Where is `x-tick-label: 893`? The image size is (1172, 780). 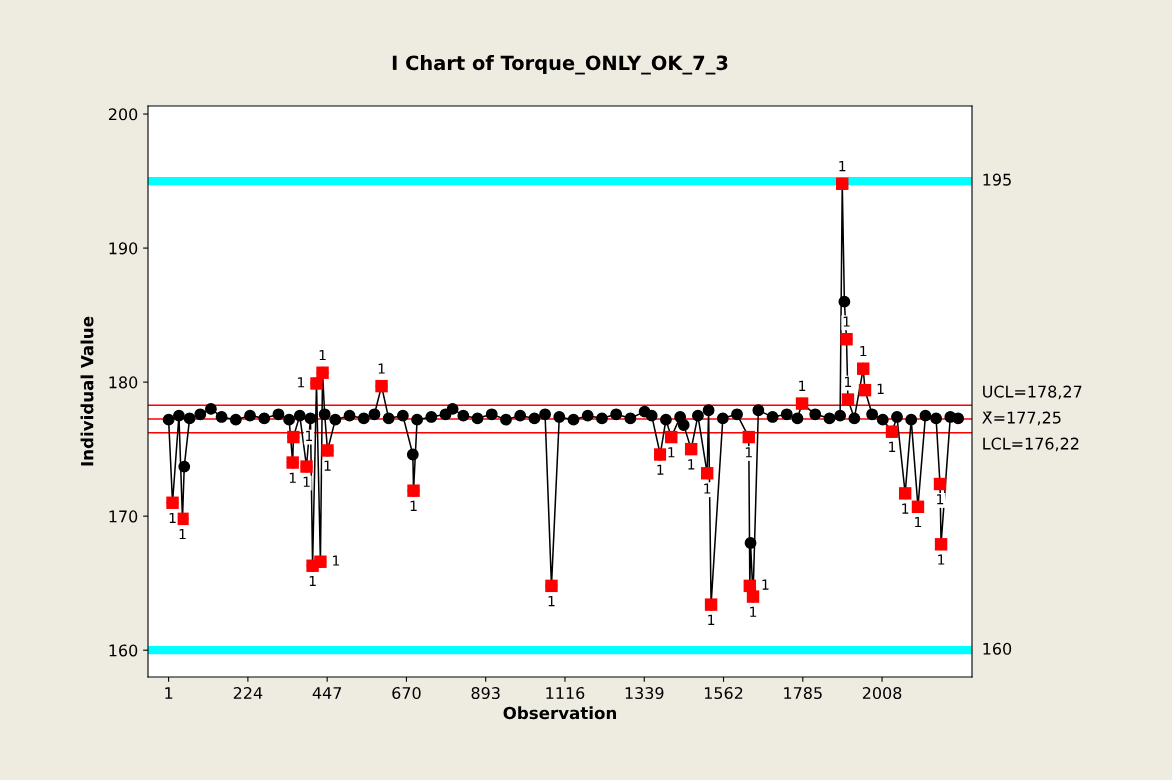 x-tick-label: 893 is located at coordinates (485, 693).